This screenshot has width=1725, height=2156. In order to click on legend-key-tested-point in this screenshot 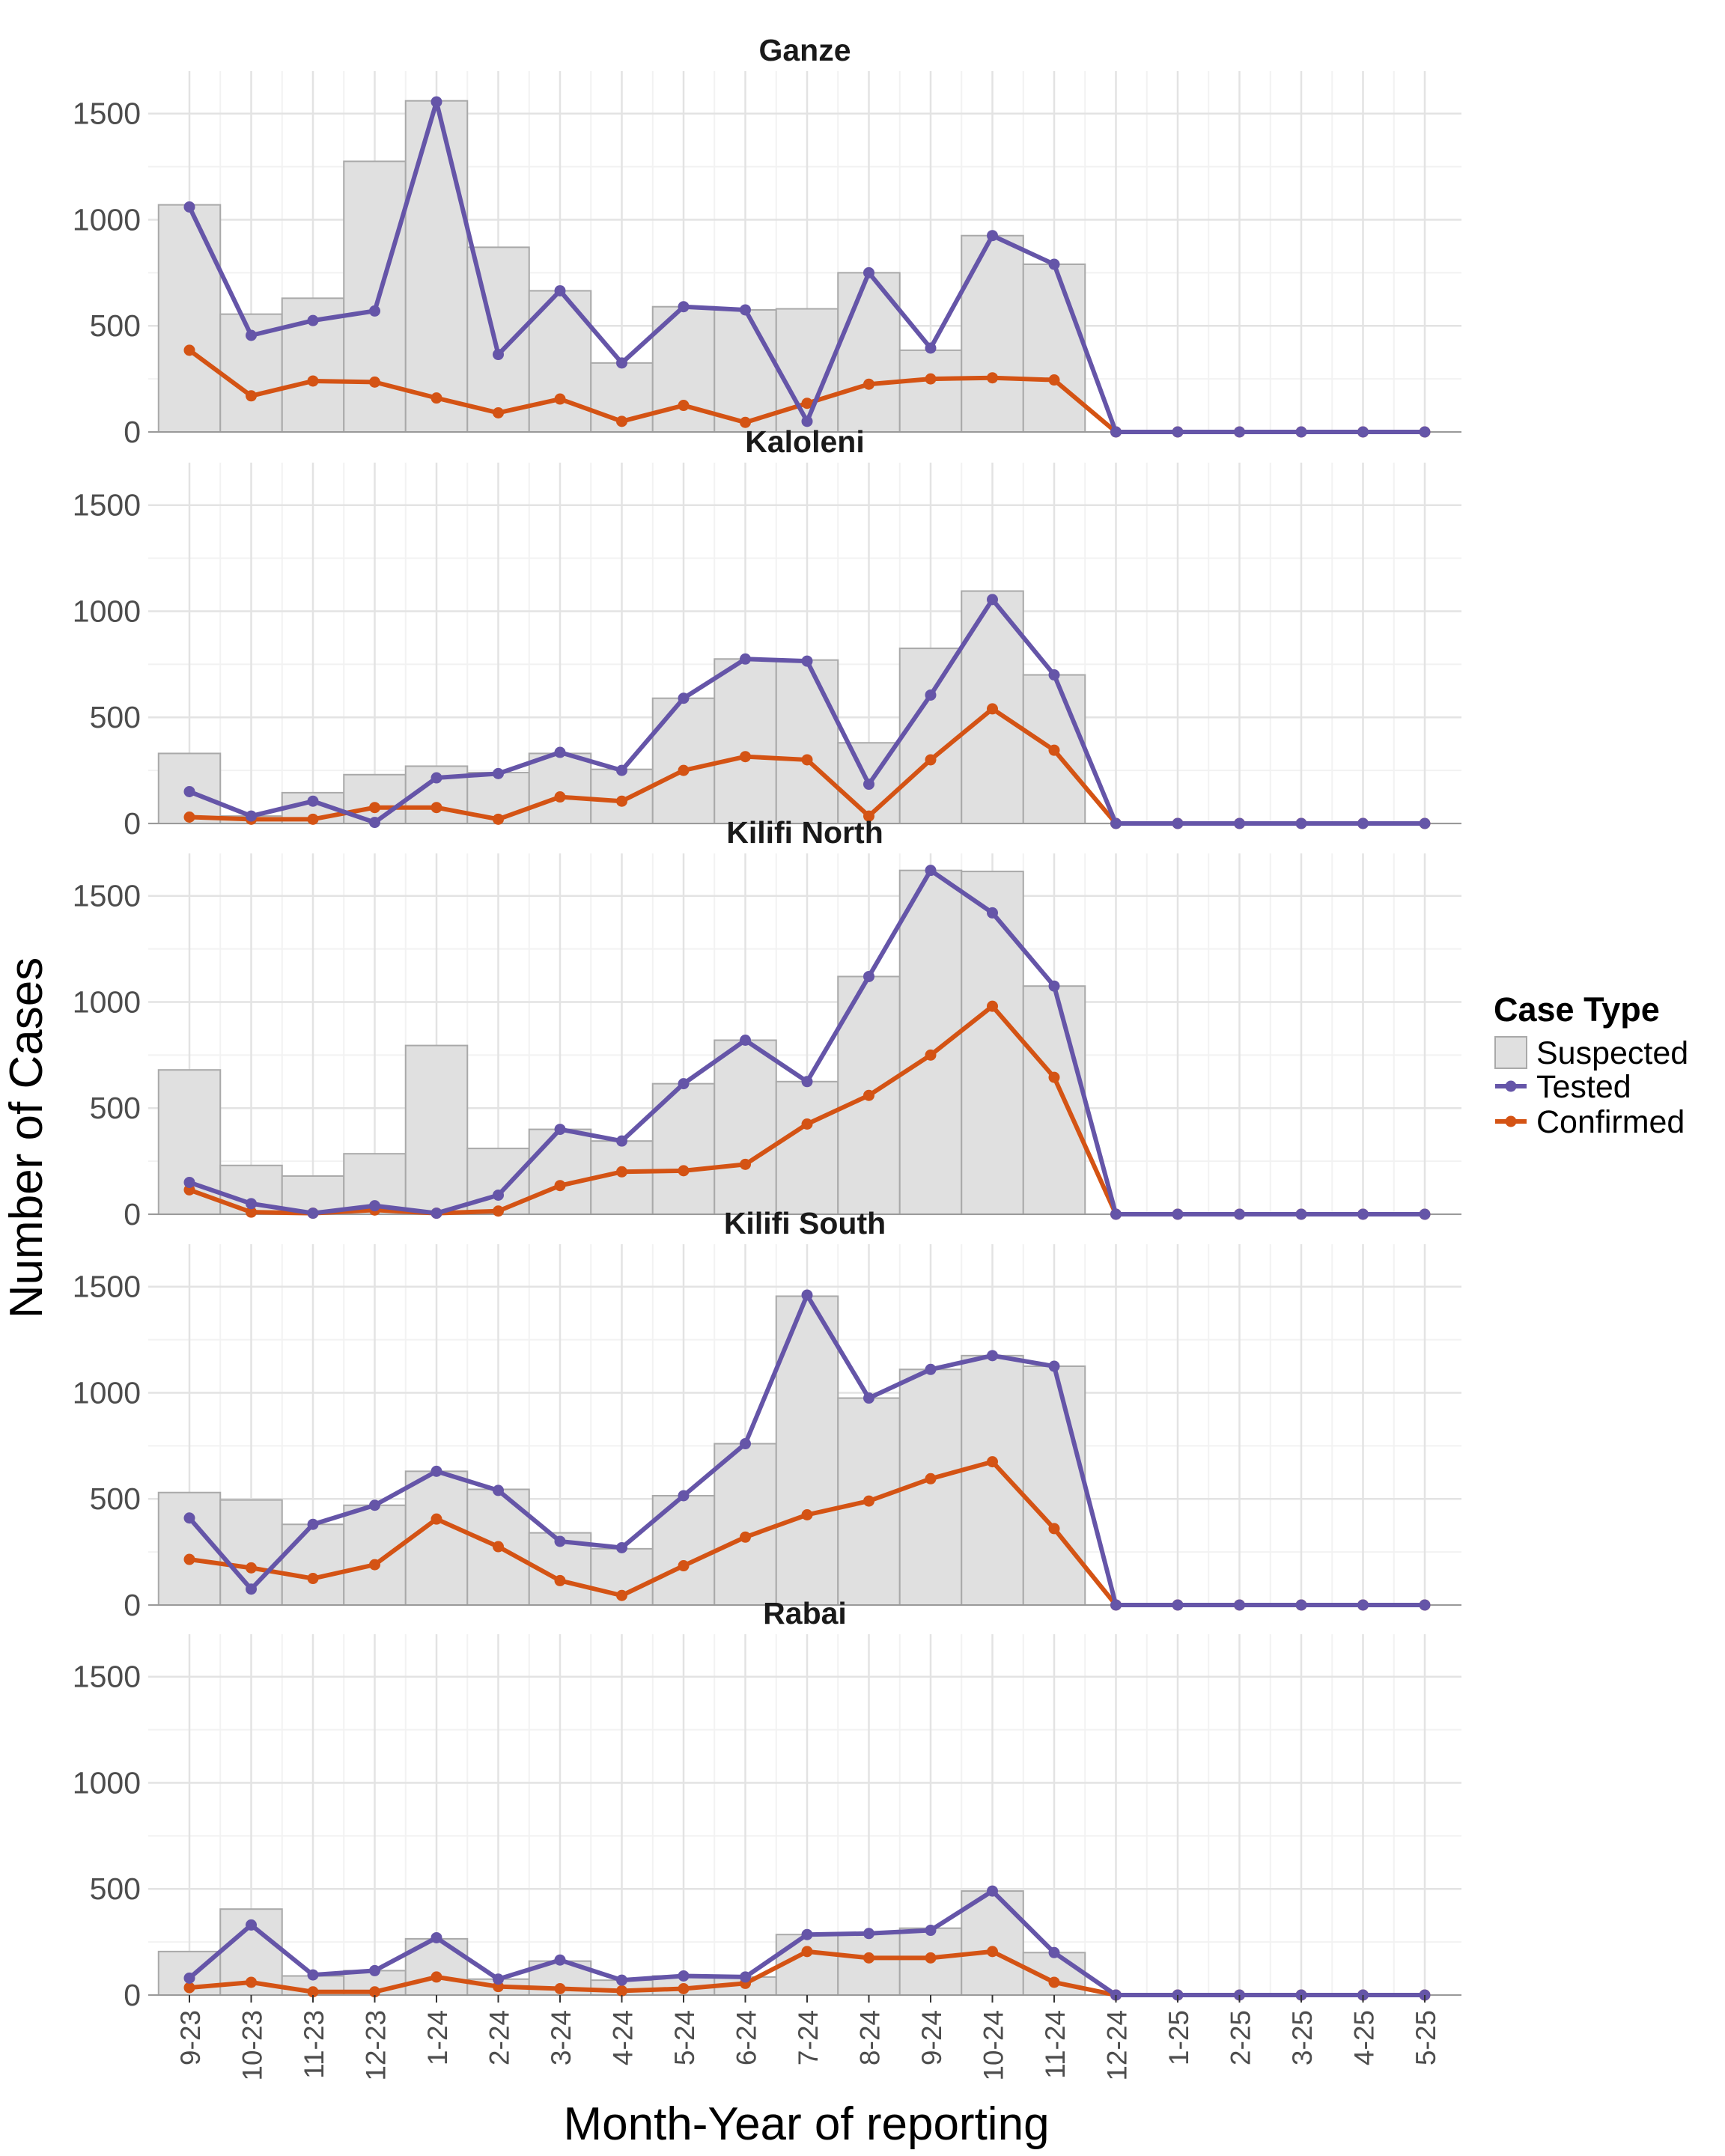, I will do `click(1511, 1086)`.